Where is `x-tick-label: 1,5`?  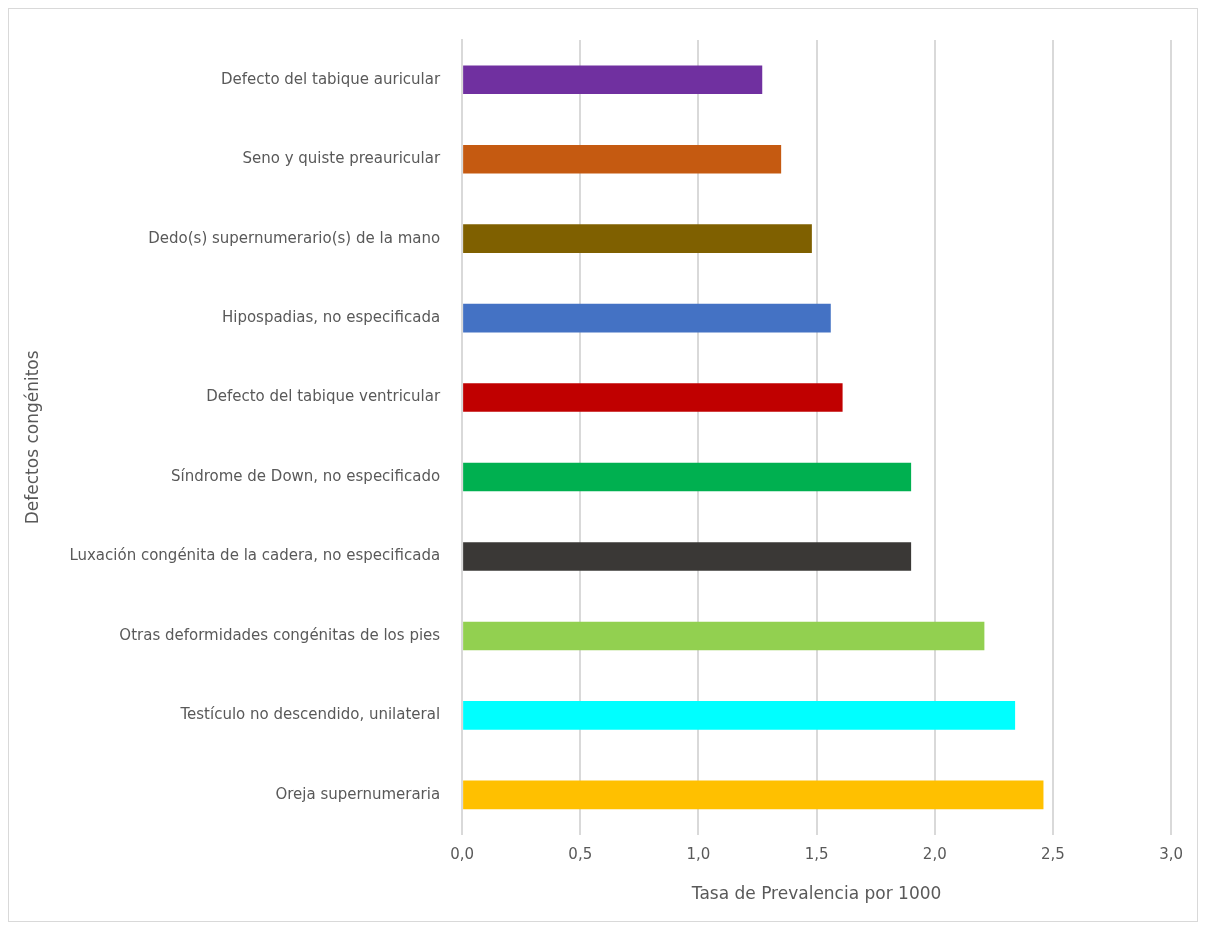
x-tick-label: 1,5 is located at coordinates (816, 854).